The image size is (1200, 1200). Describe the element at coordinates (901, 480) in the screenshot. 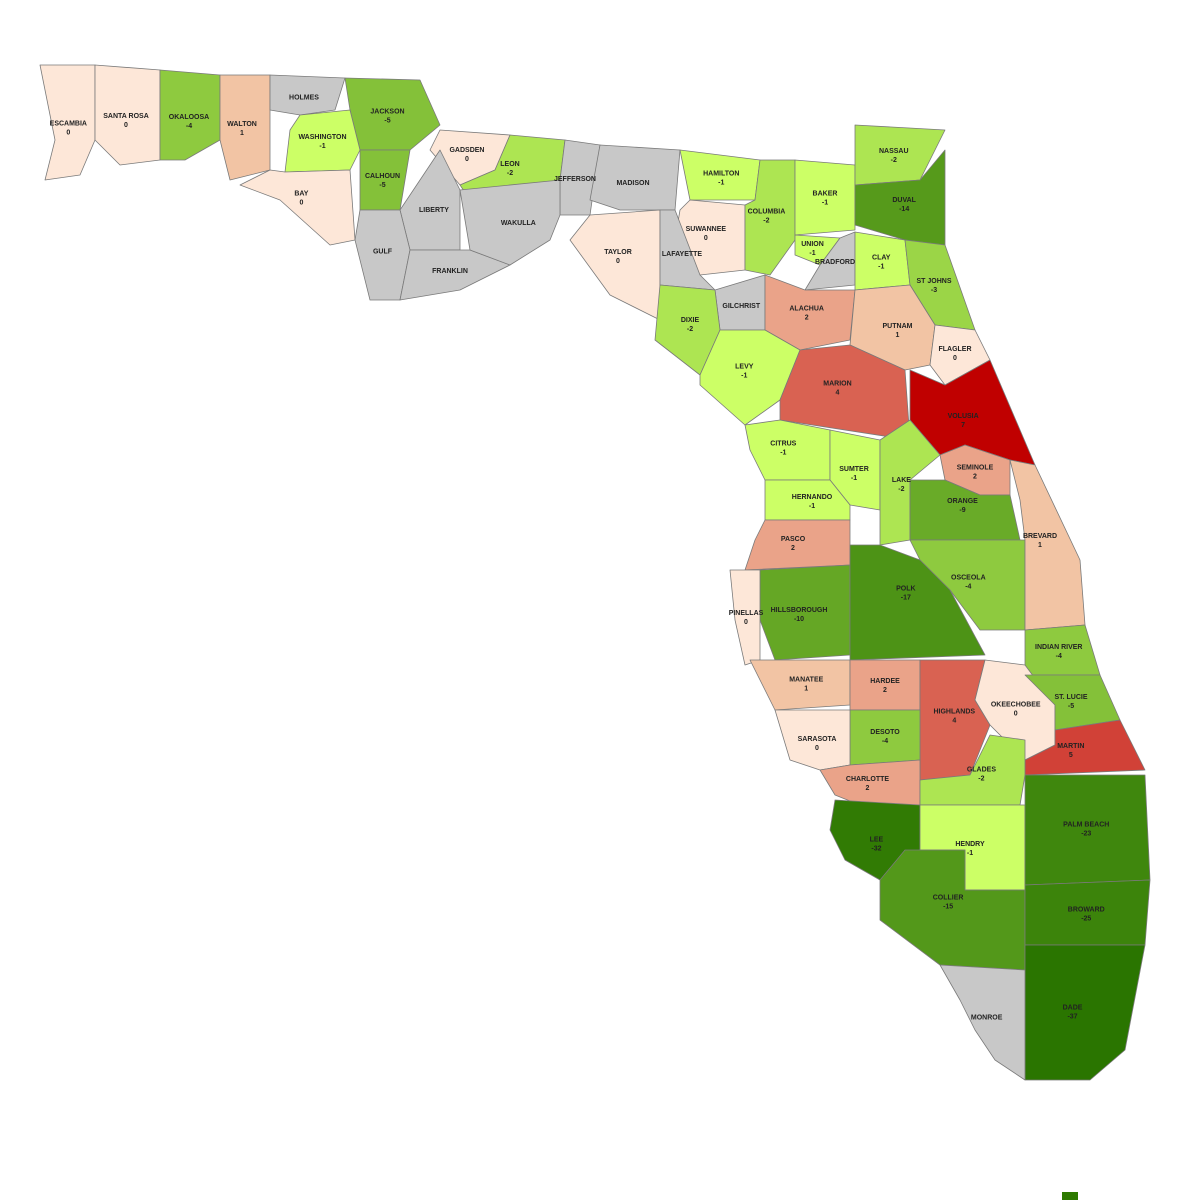

I see `county-name: LAKE` at that location.